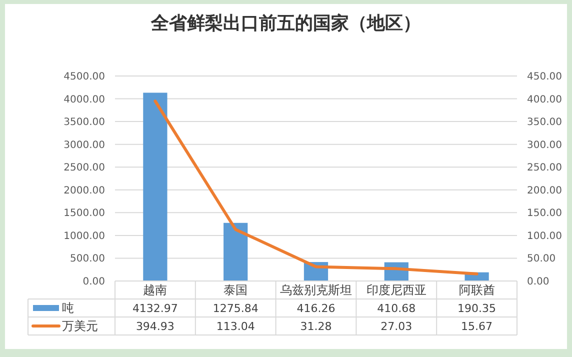 This screenshot has width=572, height=357. What do you see at coordinates (235, 326) in the screenshot?
I see `data-label: 113.04` at bounding box center [235, 326].